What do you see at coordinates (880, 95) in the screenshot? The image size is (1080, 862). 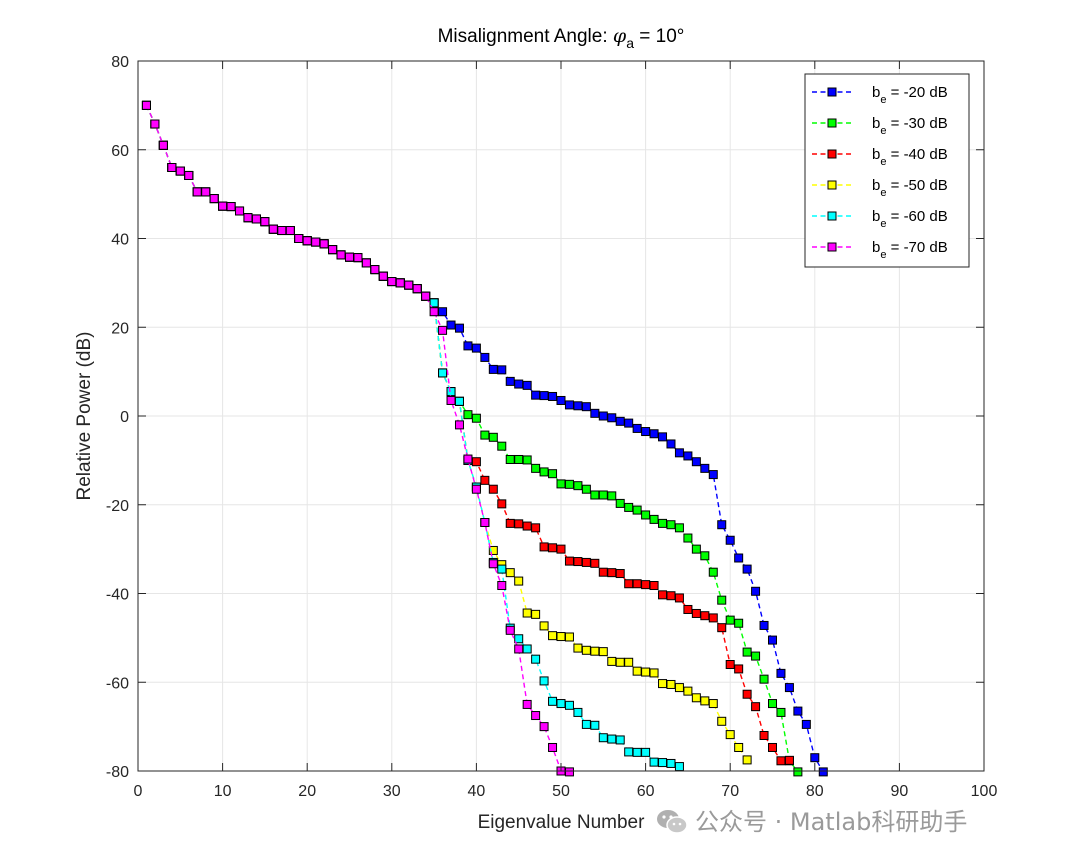 I see `legend-entry: be = -20 dB` at bounding box center [880, 95].